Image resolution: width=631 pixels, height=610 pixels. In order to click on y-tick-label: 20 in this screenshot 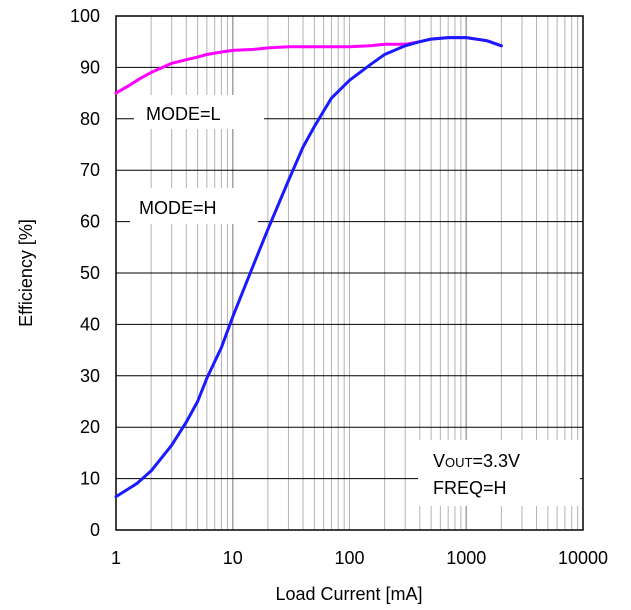, I will do `click(90, 427)`.